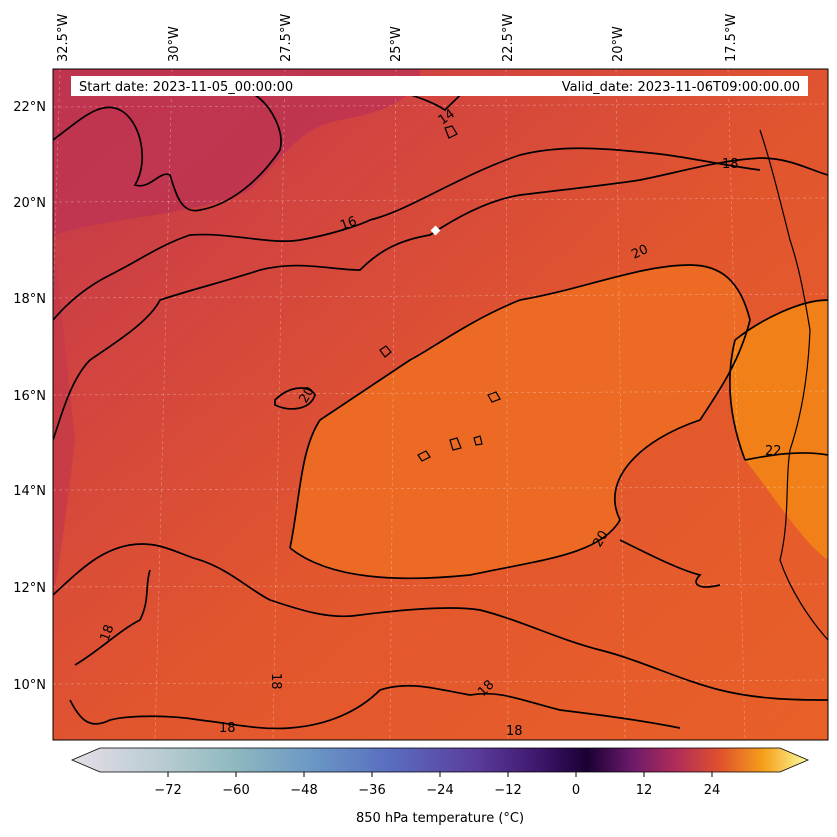  I want to click on contour-label: 22, so click(773, 451).